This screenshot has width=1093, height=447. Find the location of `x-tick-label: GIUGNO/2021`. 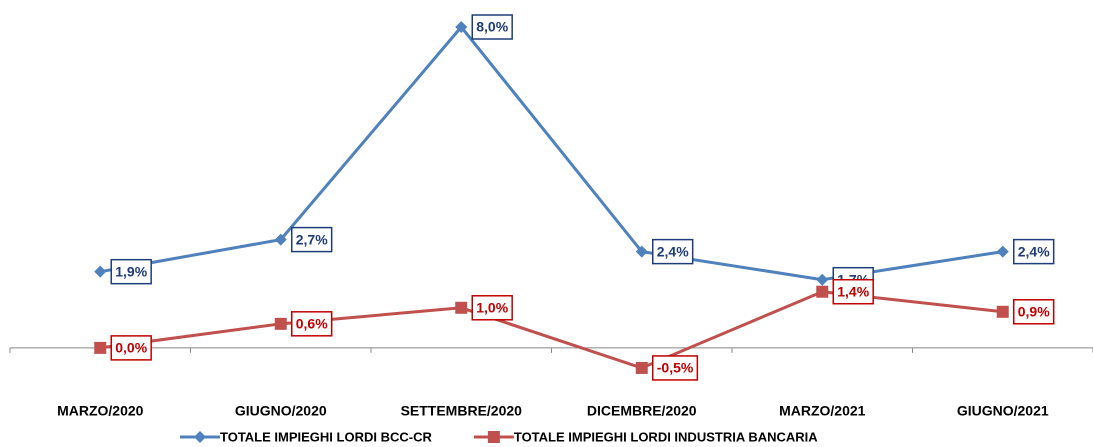

x-tick-label: GIUGNO/2021 is located at coordinates (1003, 411).